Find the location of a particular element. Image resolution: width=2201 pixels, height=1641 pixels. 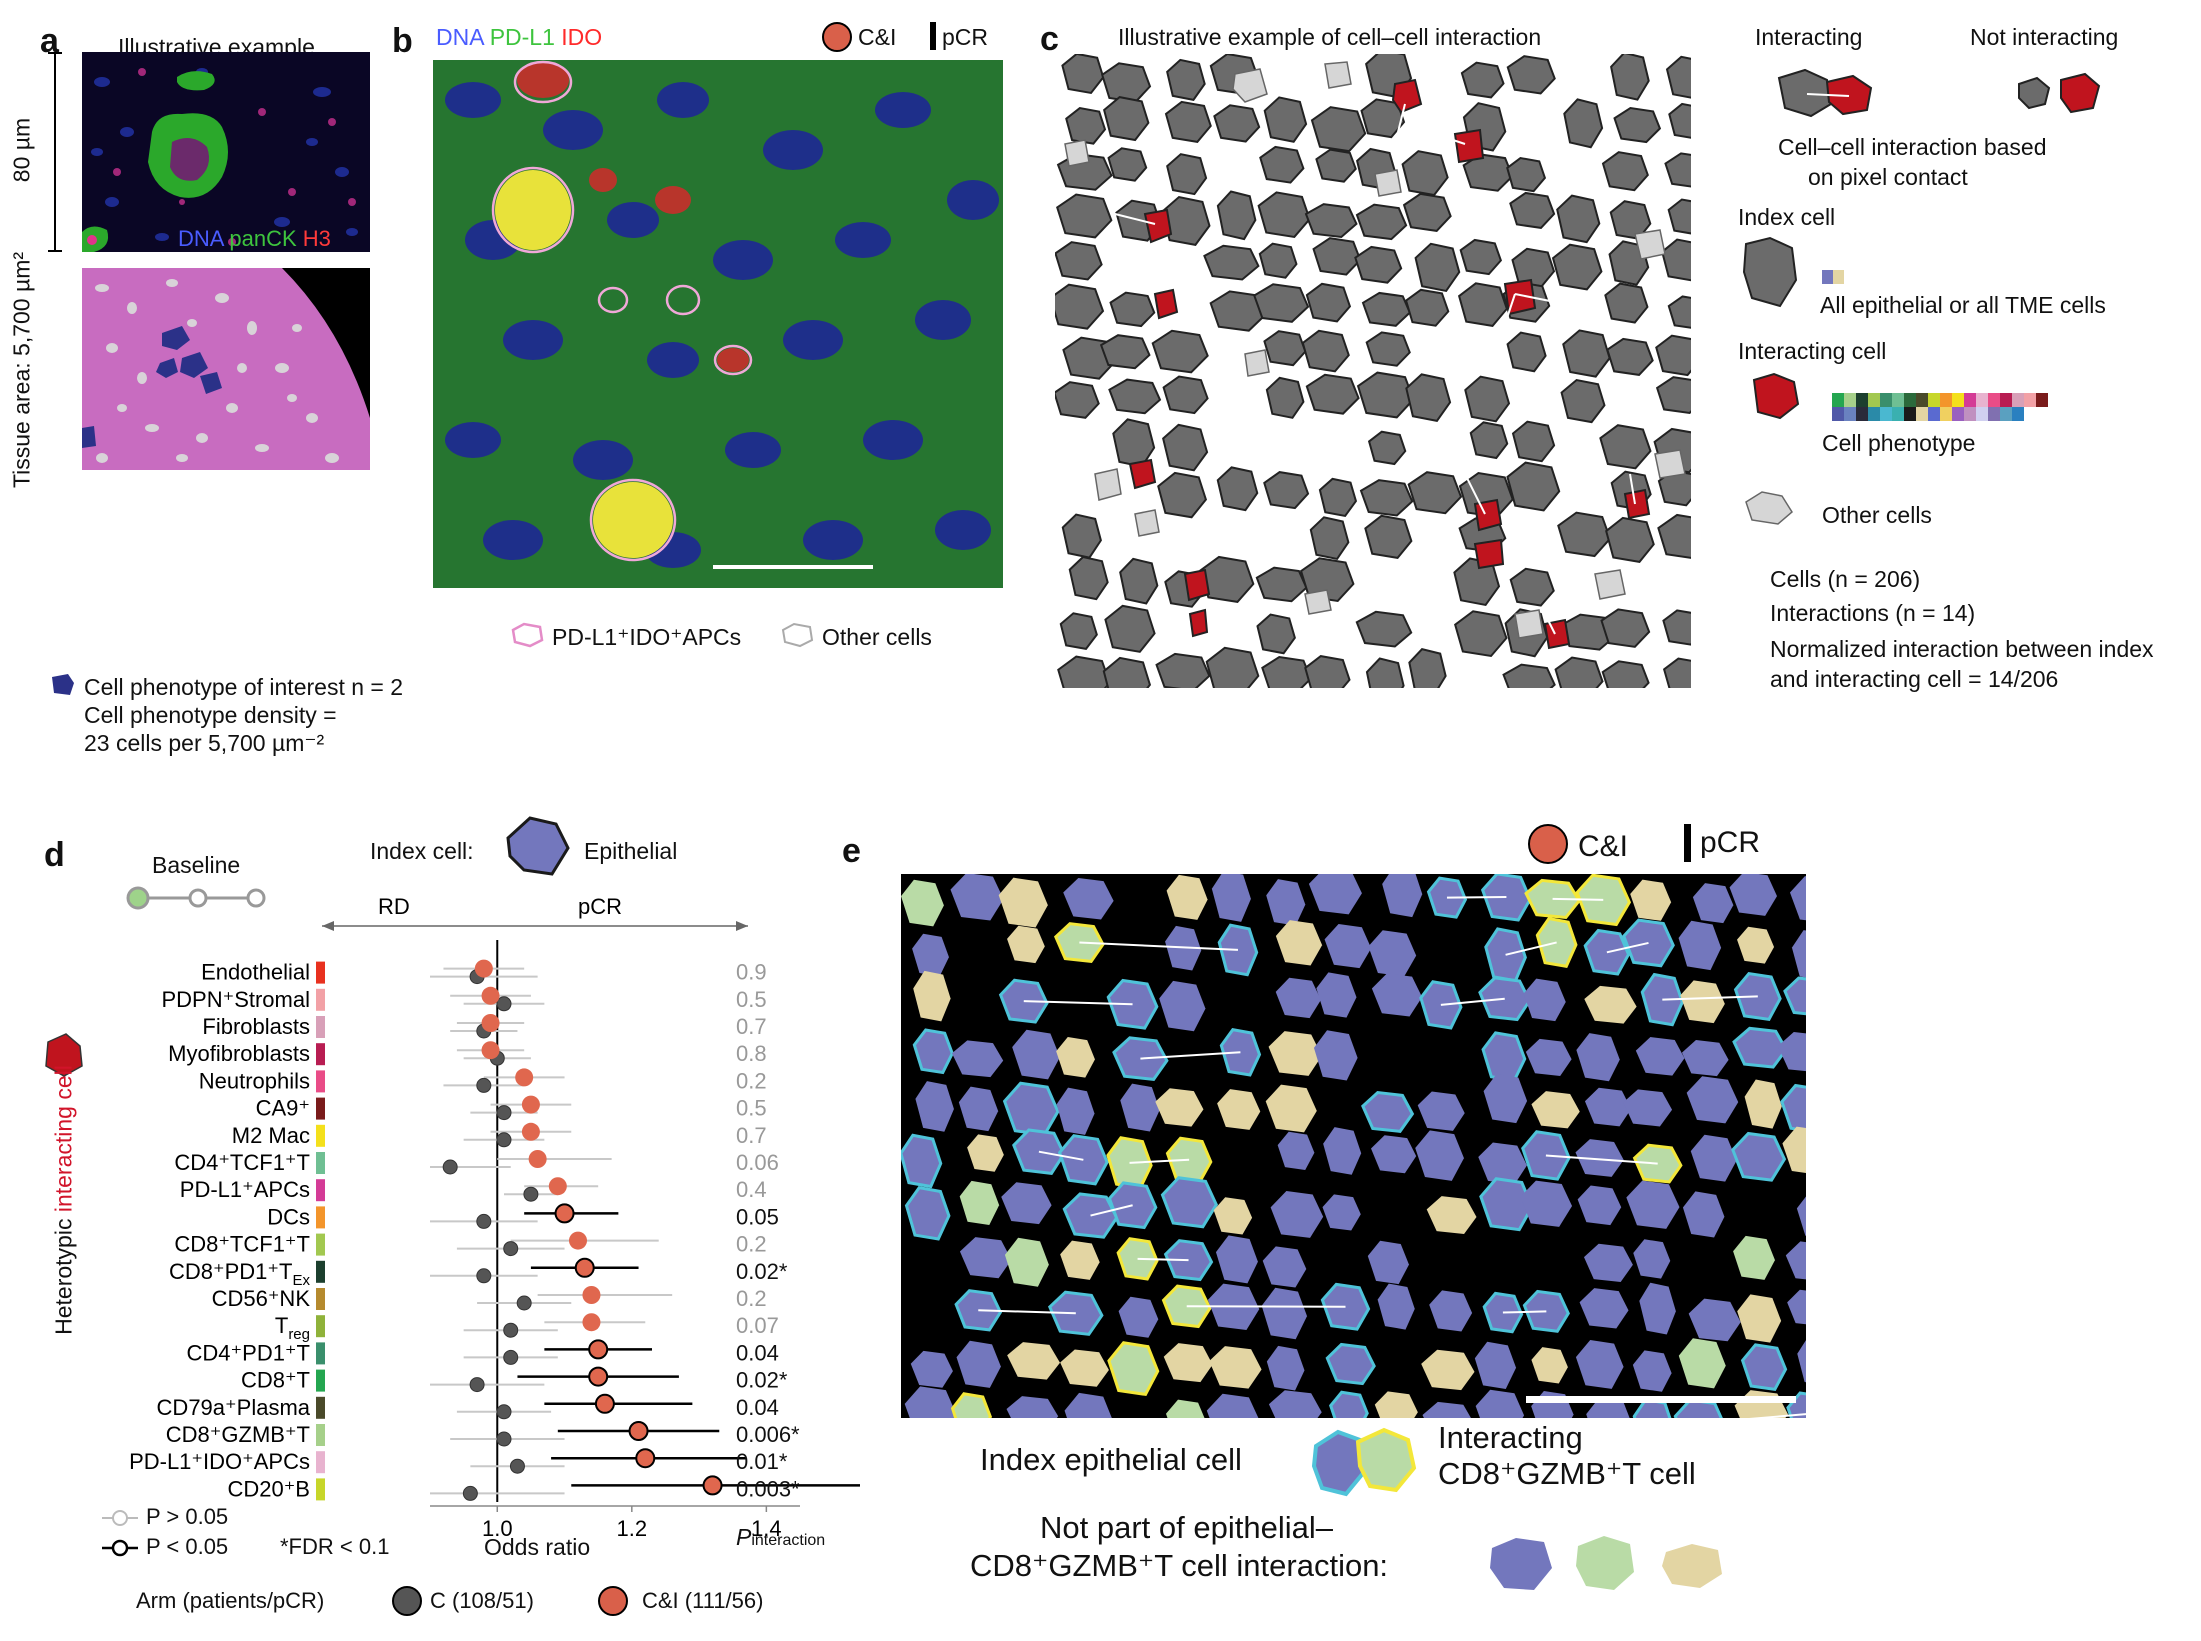

row-label: M2 Mac is located at coordinates (271, 1135).